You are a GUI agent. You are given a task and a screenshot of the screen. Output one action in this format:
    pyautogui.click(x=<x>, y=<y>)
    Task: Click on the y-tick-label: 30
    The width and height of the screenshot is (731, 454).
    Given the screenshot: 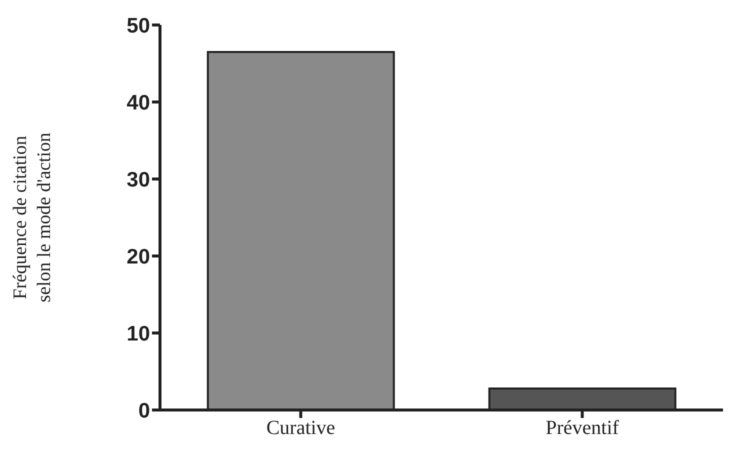 What is the action you would take?
    pyautogui.click(x=138, y=180)
    